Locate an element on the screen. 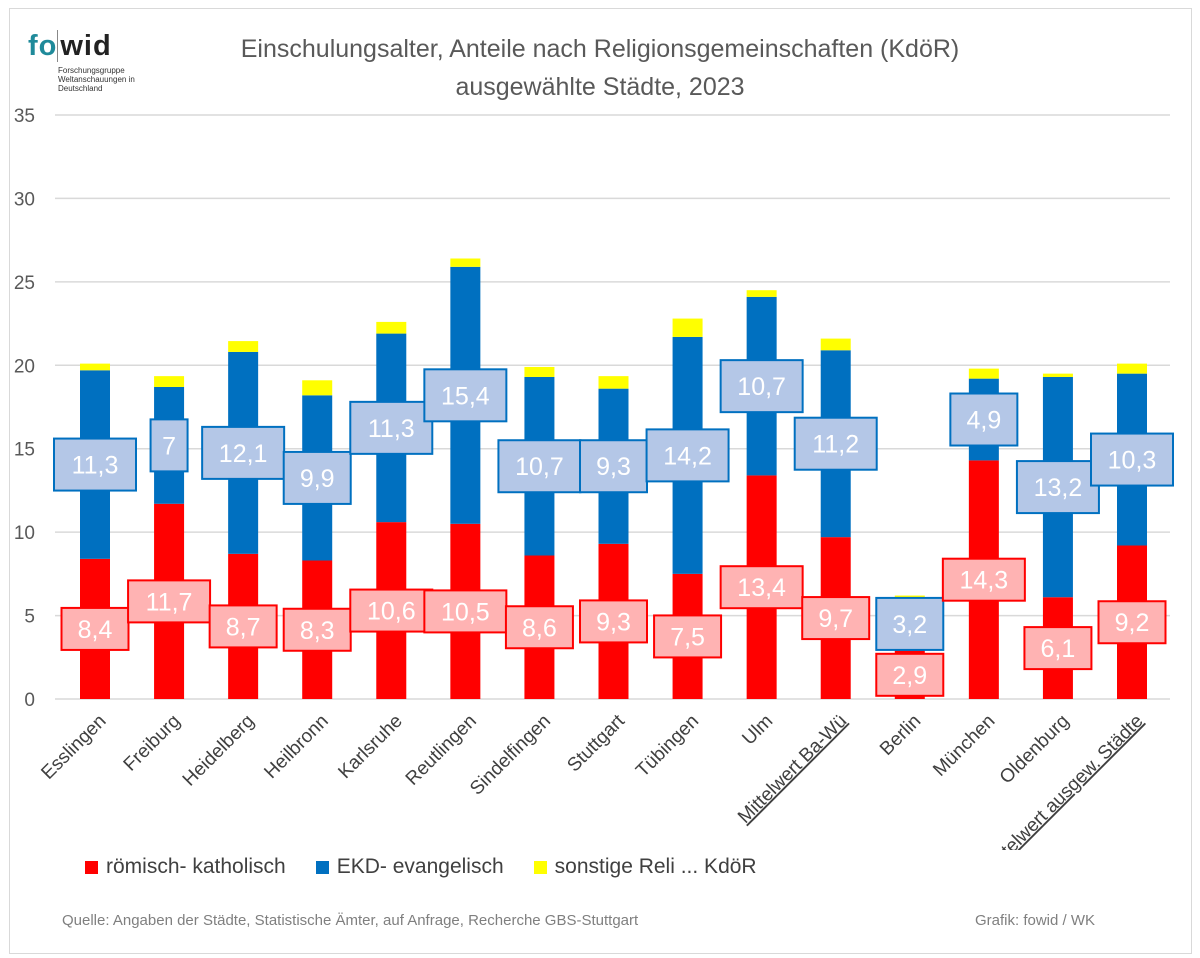 The height and width of the screenshot is (958, 1200). chart-title-line2: ausgewählte Städte, 2023 is located at coordinates (600, 87).